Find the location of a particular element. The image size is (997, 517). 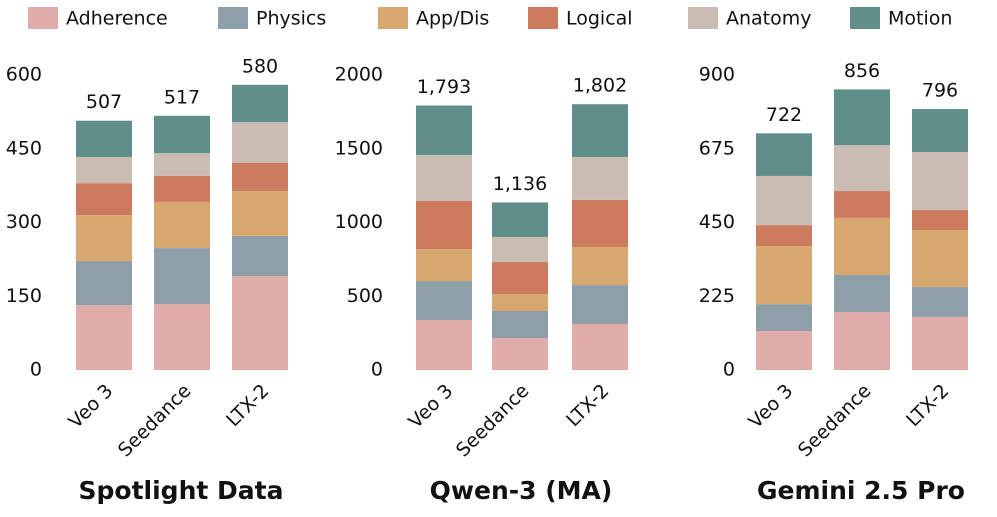

y-tick-label: 300 is located at coordinates (24, 222).